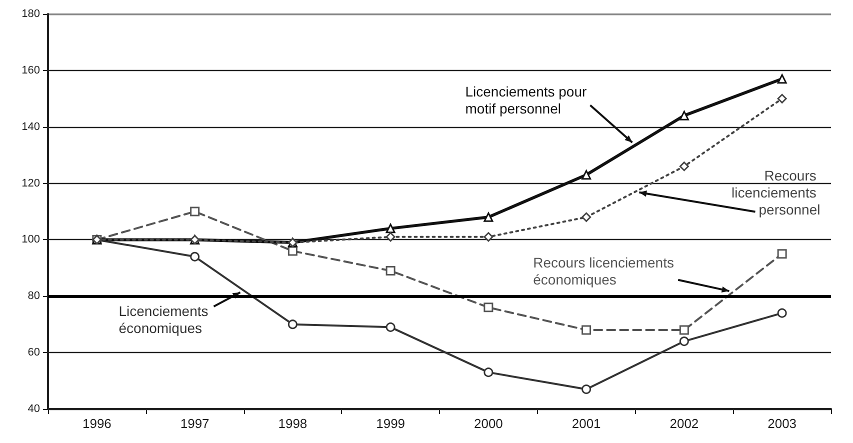 The image size is (853, 443). What do you see at coordinates (31, 14) in the screenshot?
I see `y-tick-label: 180` at bounding box center [31, 14].